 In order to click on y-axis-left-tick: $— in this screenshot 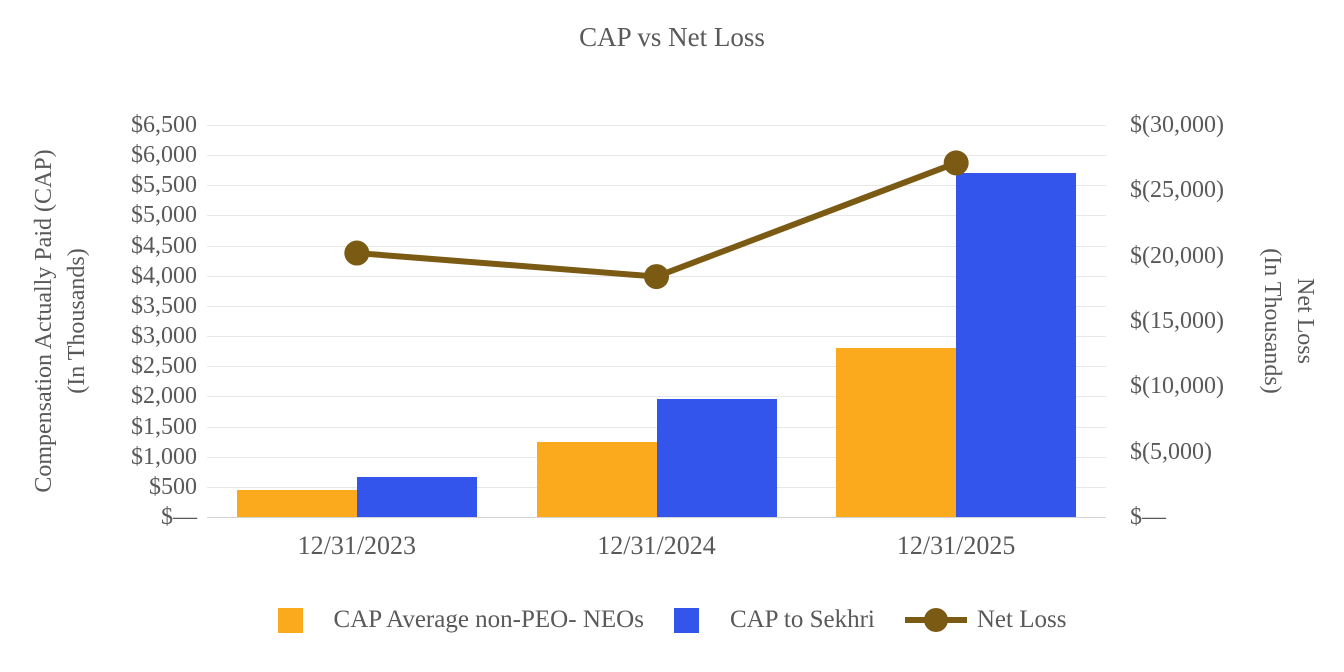, I will do `click(179, 517)`.